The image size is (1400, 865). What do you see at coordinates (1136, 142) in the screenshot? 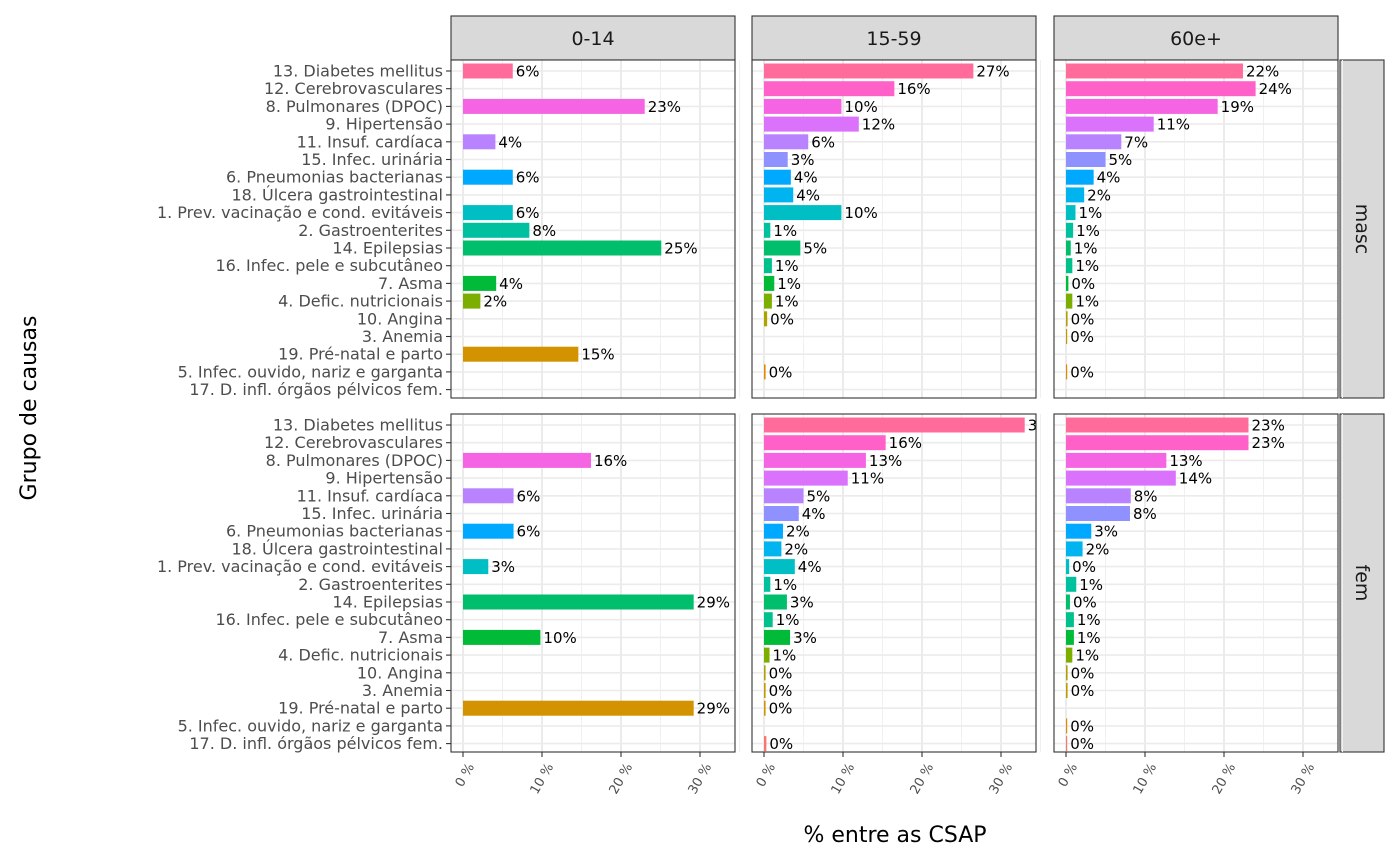
I see `data-label: 7%` at bounding box center [1136, 142].